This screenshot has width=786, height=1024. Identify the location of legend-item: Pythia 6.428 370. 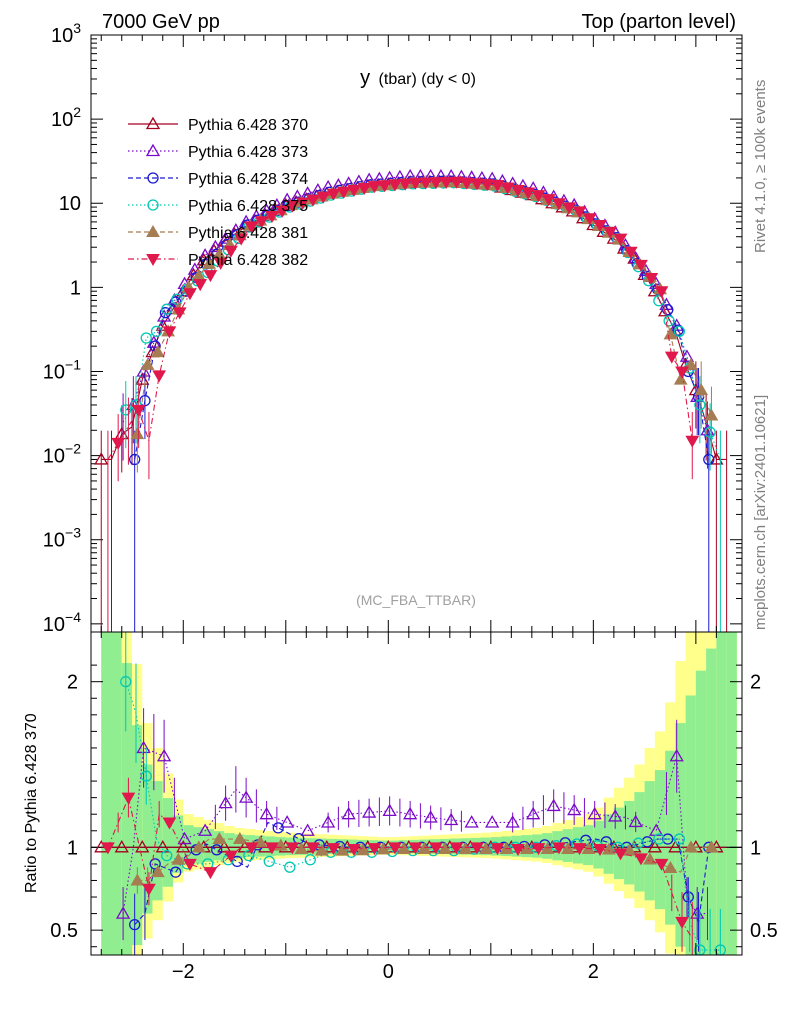
(218, 125).